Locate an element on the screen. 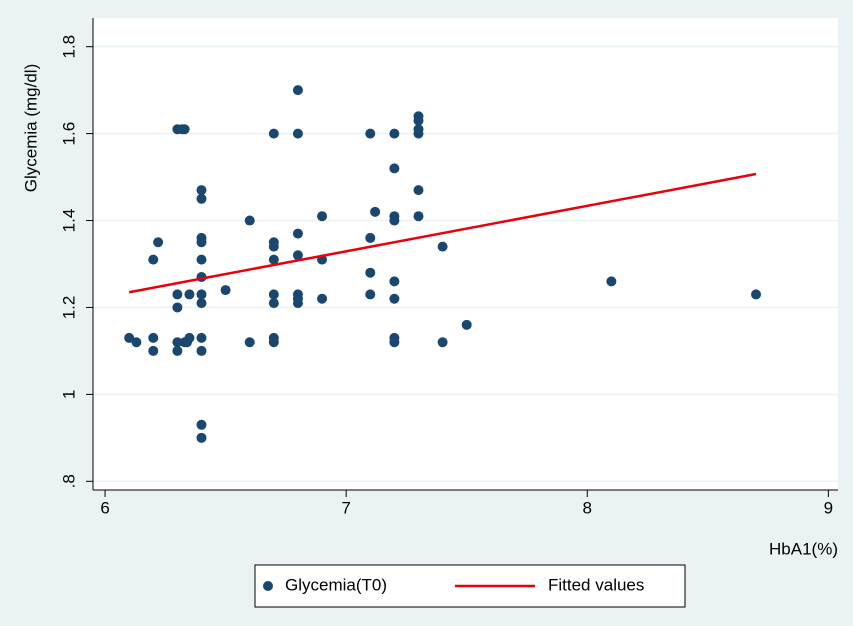 The height and width of the screenshot is (626, 853). x-tick-label: 6 is located at coordinates (104, 507).